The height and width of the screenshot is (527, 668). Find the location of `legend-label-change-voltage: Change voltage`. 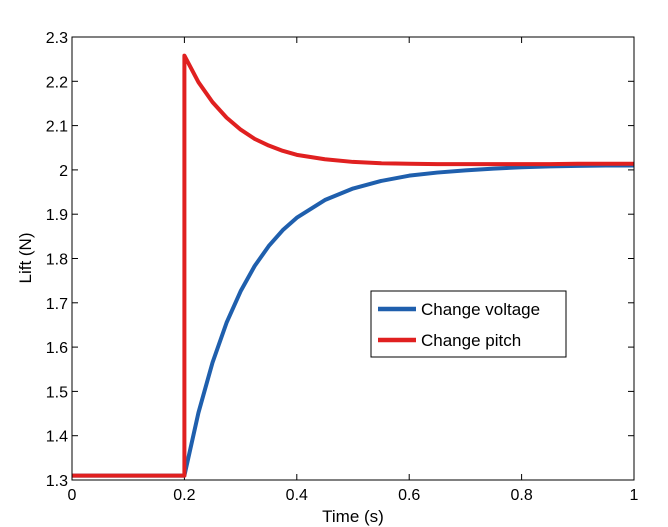

legend-label-change-voltage: Change voltage is located at coordinates (480, 309).